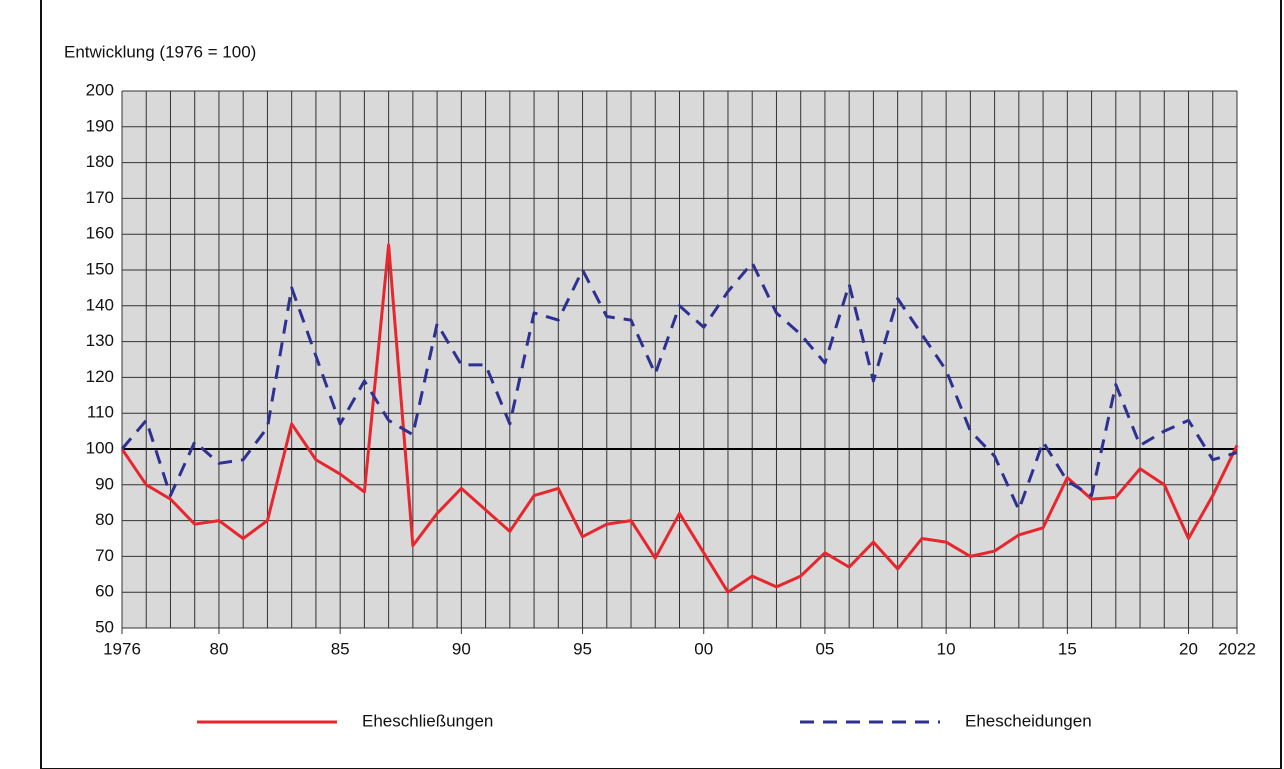  What do you see at coordinates (1067, 648) in the screenshot?
I see `x-tick-label: 15` at bounding box center [1067, 648].